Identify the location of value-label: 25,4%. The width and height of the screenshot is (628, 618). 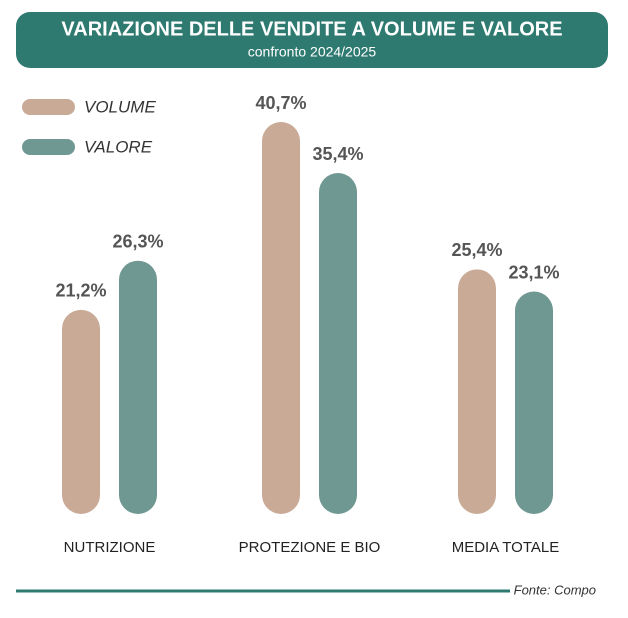
(476, 250).